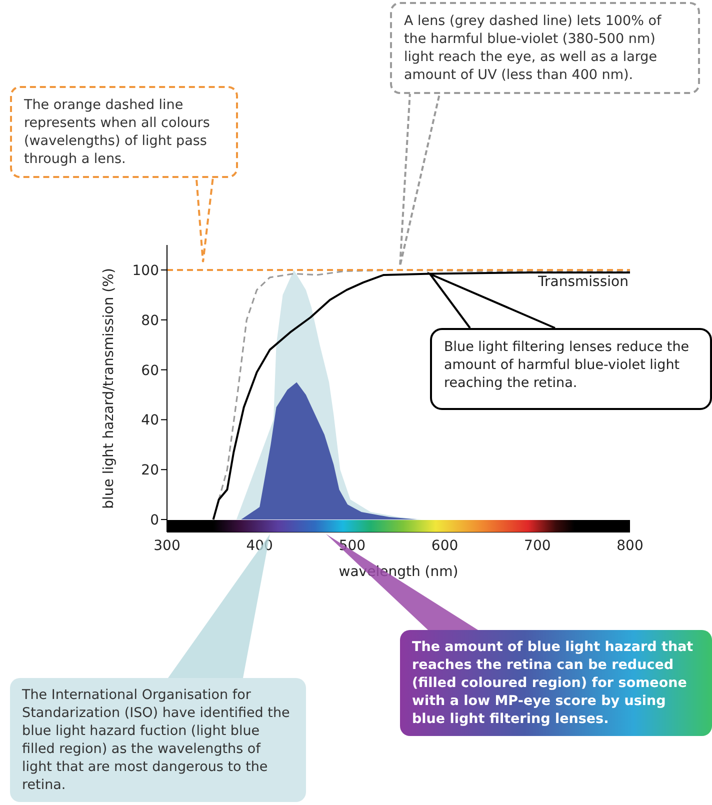 This screenshot has width=712, height=805. I want to click on y-tick-label: 80, so click(150, 320).